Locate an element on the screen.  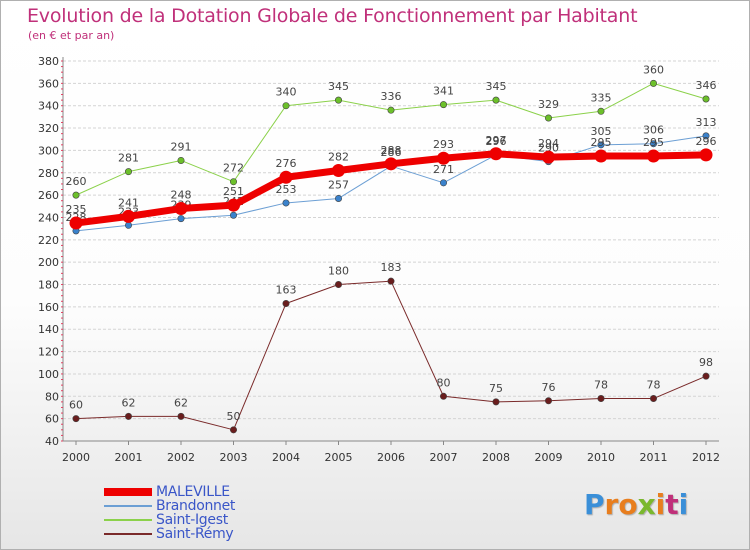
data-label: 276 is located at coordinates (286, 163).